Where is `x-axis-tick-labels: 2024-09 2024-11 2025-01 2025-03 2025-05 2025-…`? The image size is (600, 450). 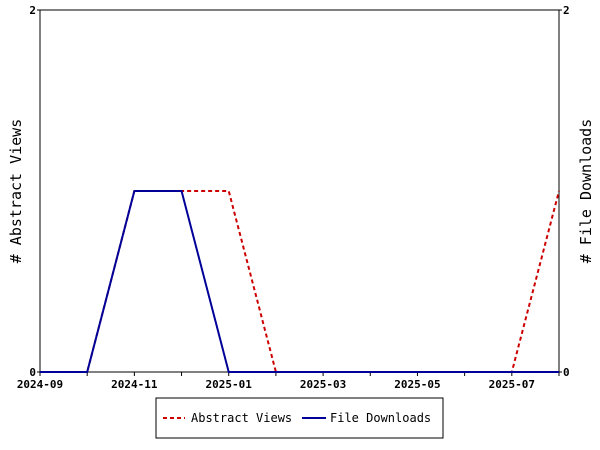
x-axis-tick-labels: 2024-09 2024-11 2025-01 2025-03 2025-05 2025-… is located at coordinates (276, 384).